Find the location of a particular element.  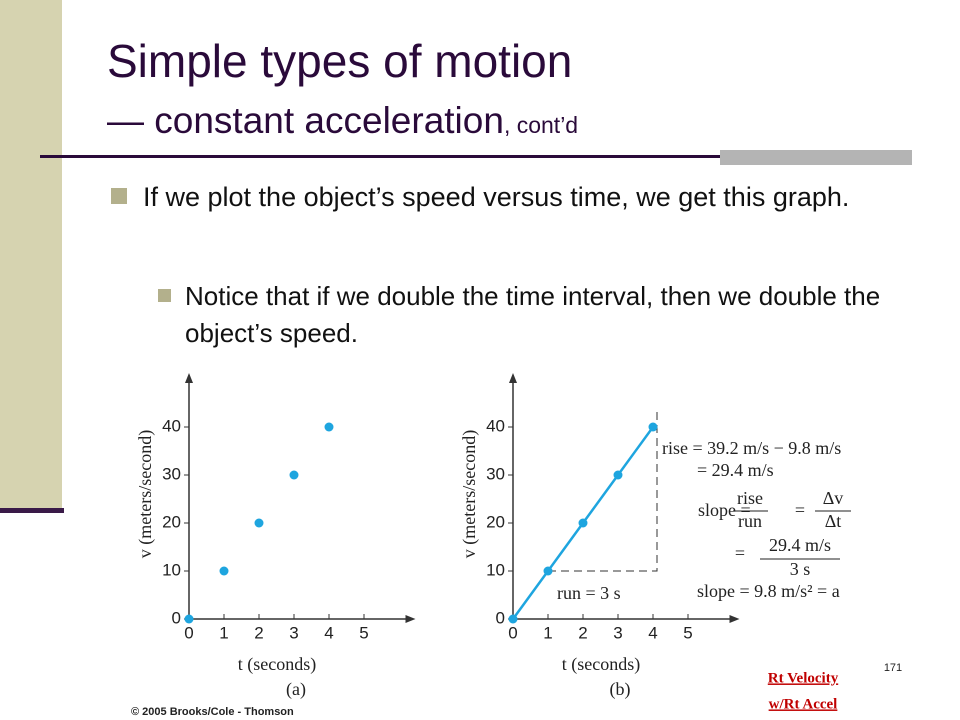

side-band is located at coordinates (31, 256).